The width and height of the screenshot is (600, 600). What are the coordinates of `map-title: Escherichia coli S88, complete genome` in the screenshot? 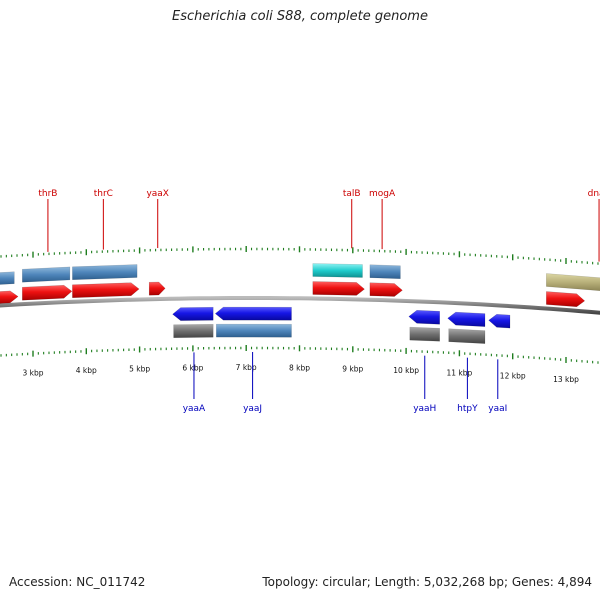 It's located at (300, 16).